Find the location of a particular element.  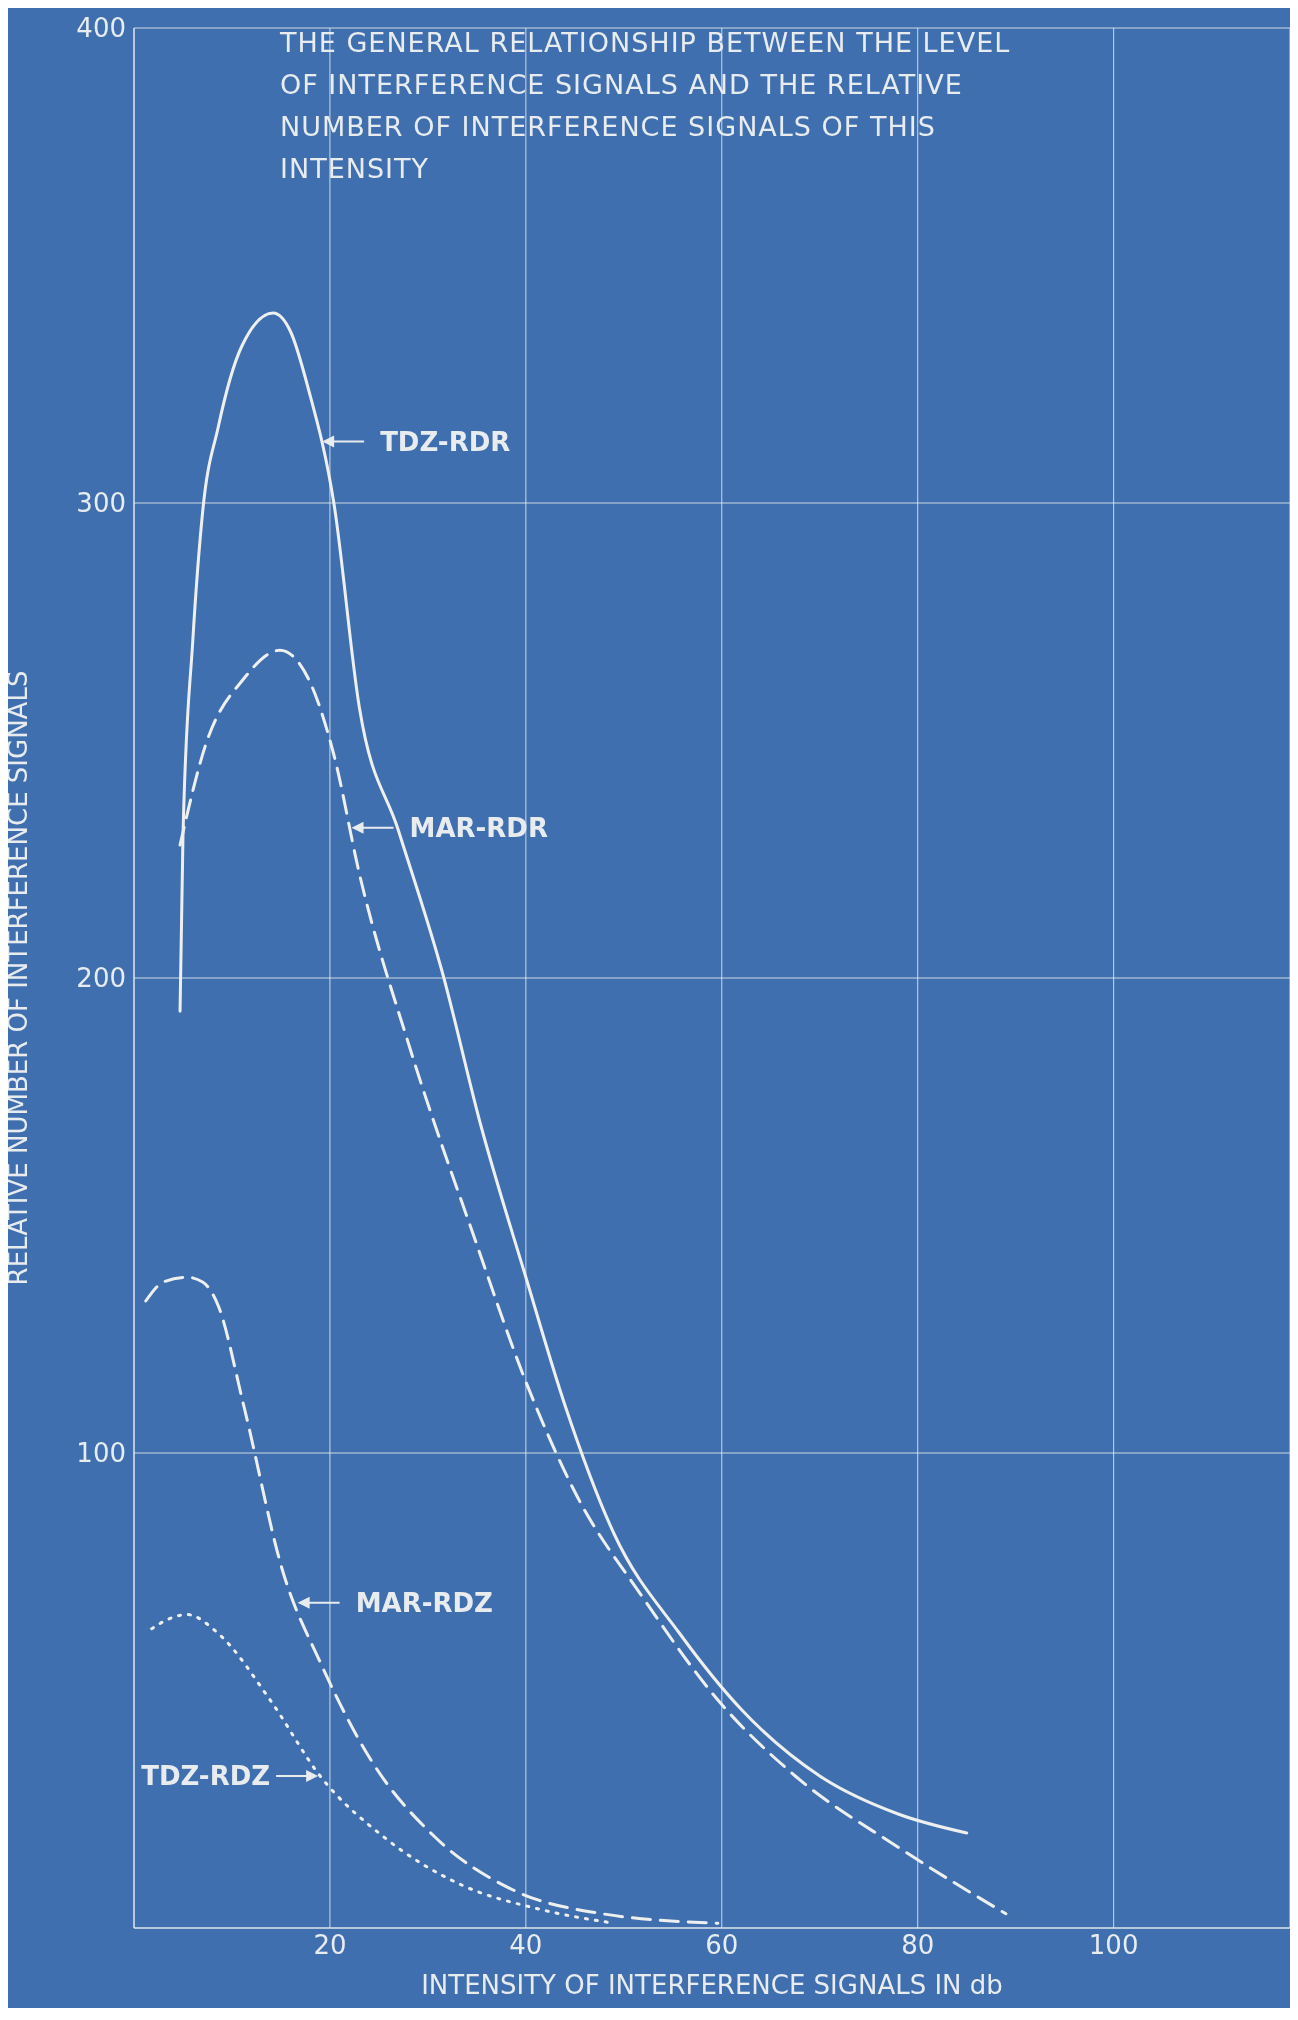

legend-label: MAR-RDZ is located at coordinates (424, 1602).